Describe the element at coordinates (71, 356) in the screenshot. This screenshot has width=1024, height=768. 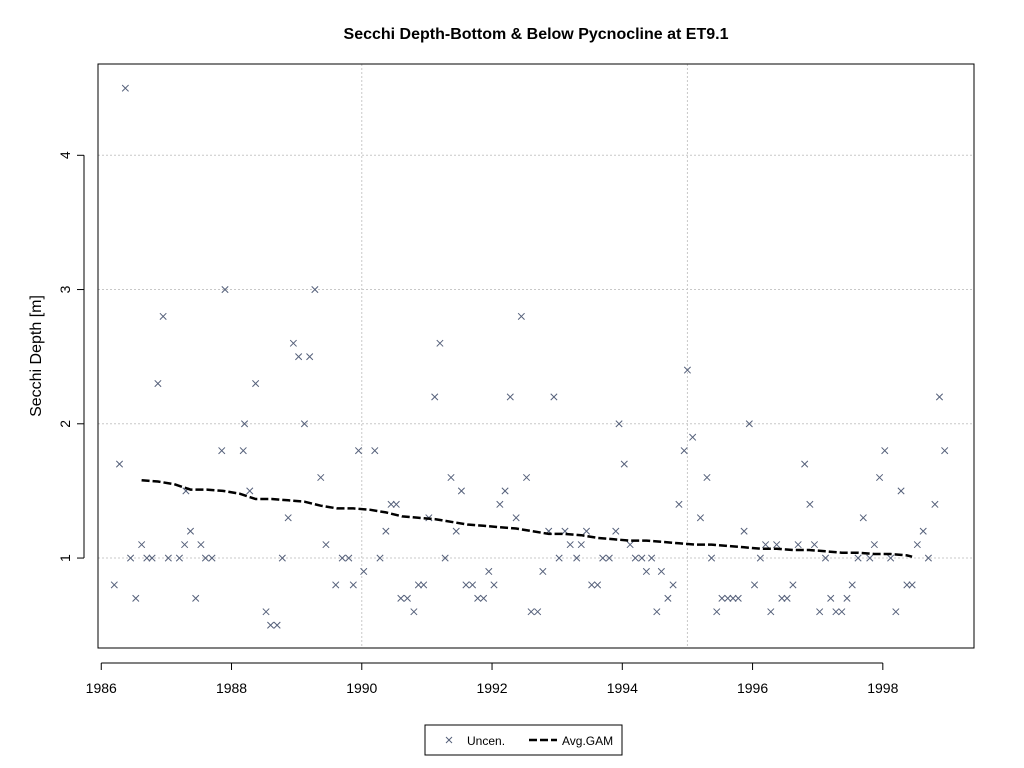
I see `y-axis: 1 2 3 4` at that location.